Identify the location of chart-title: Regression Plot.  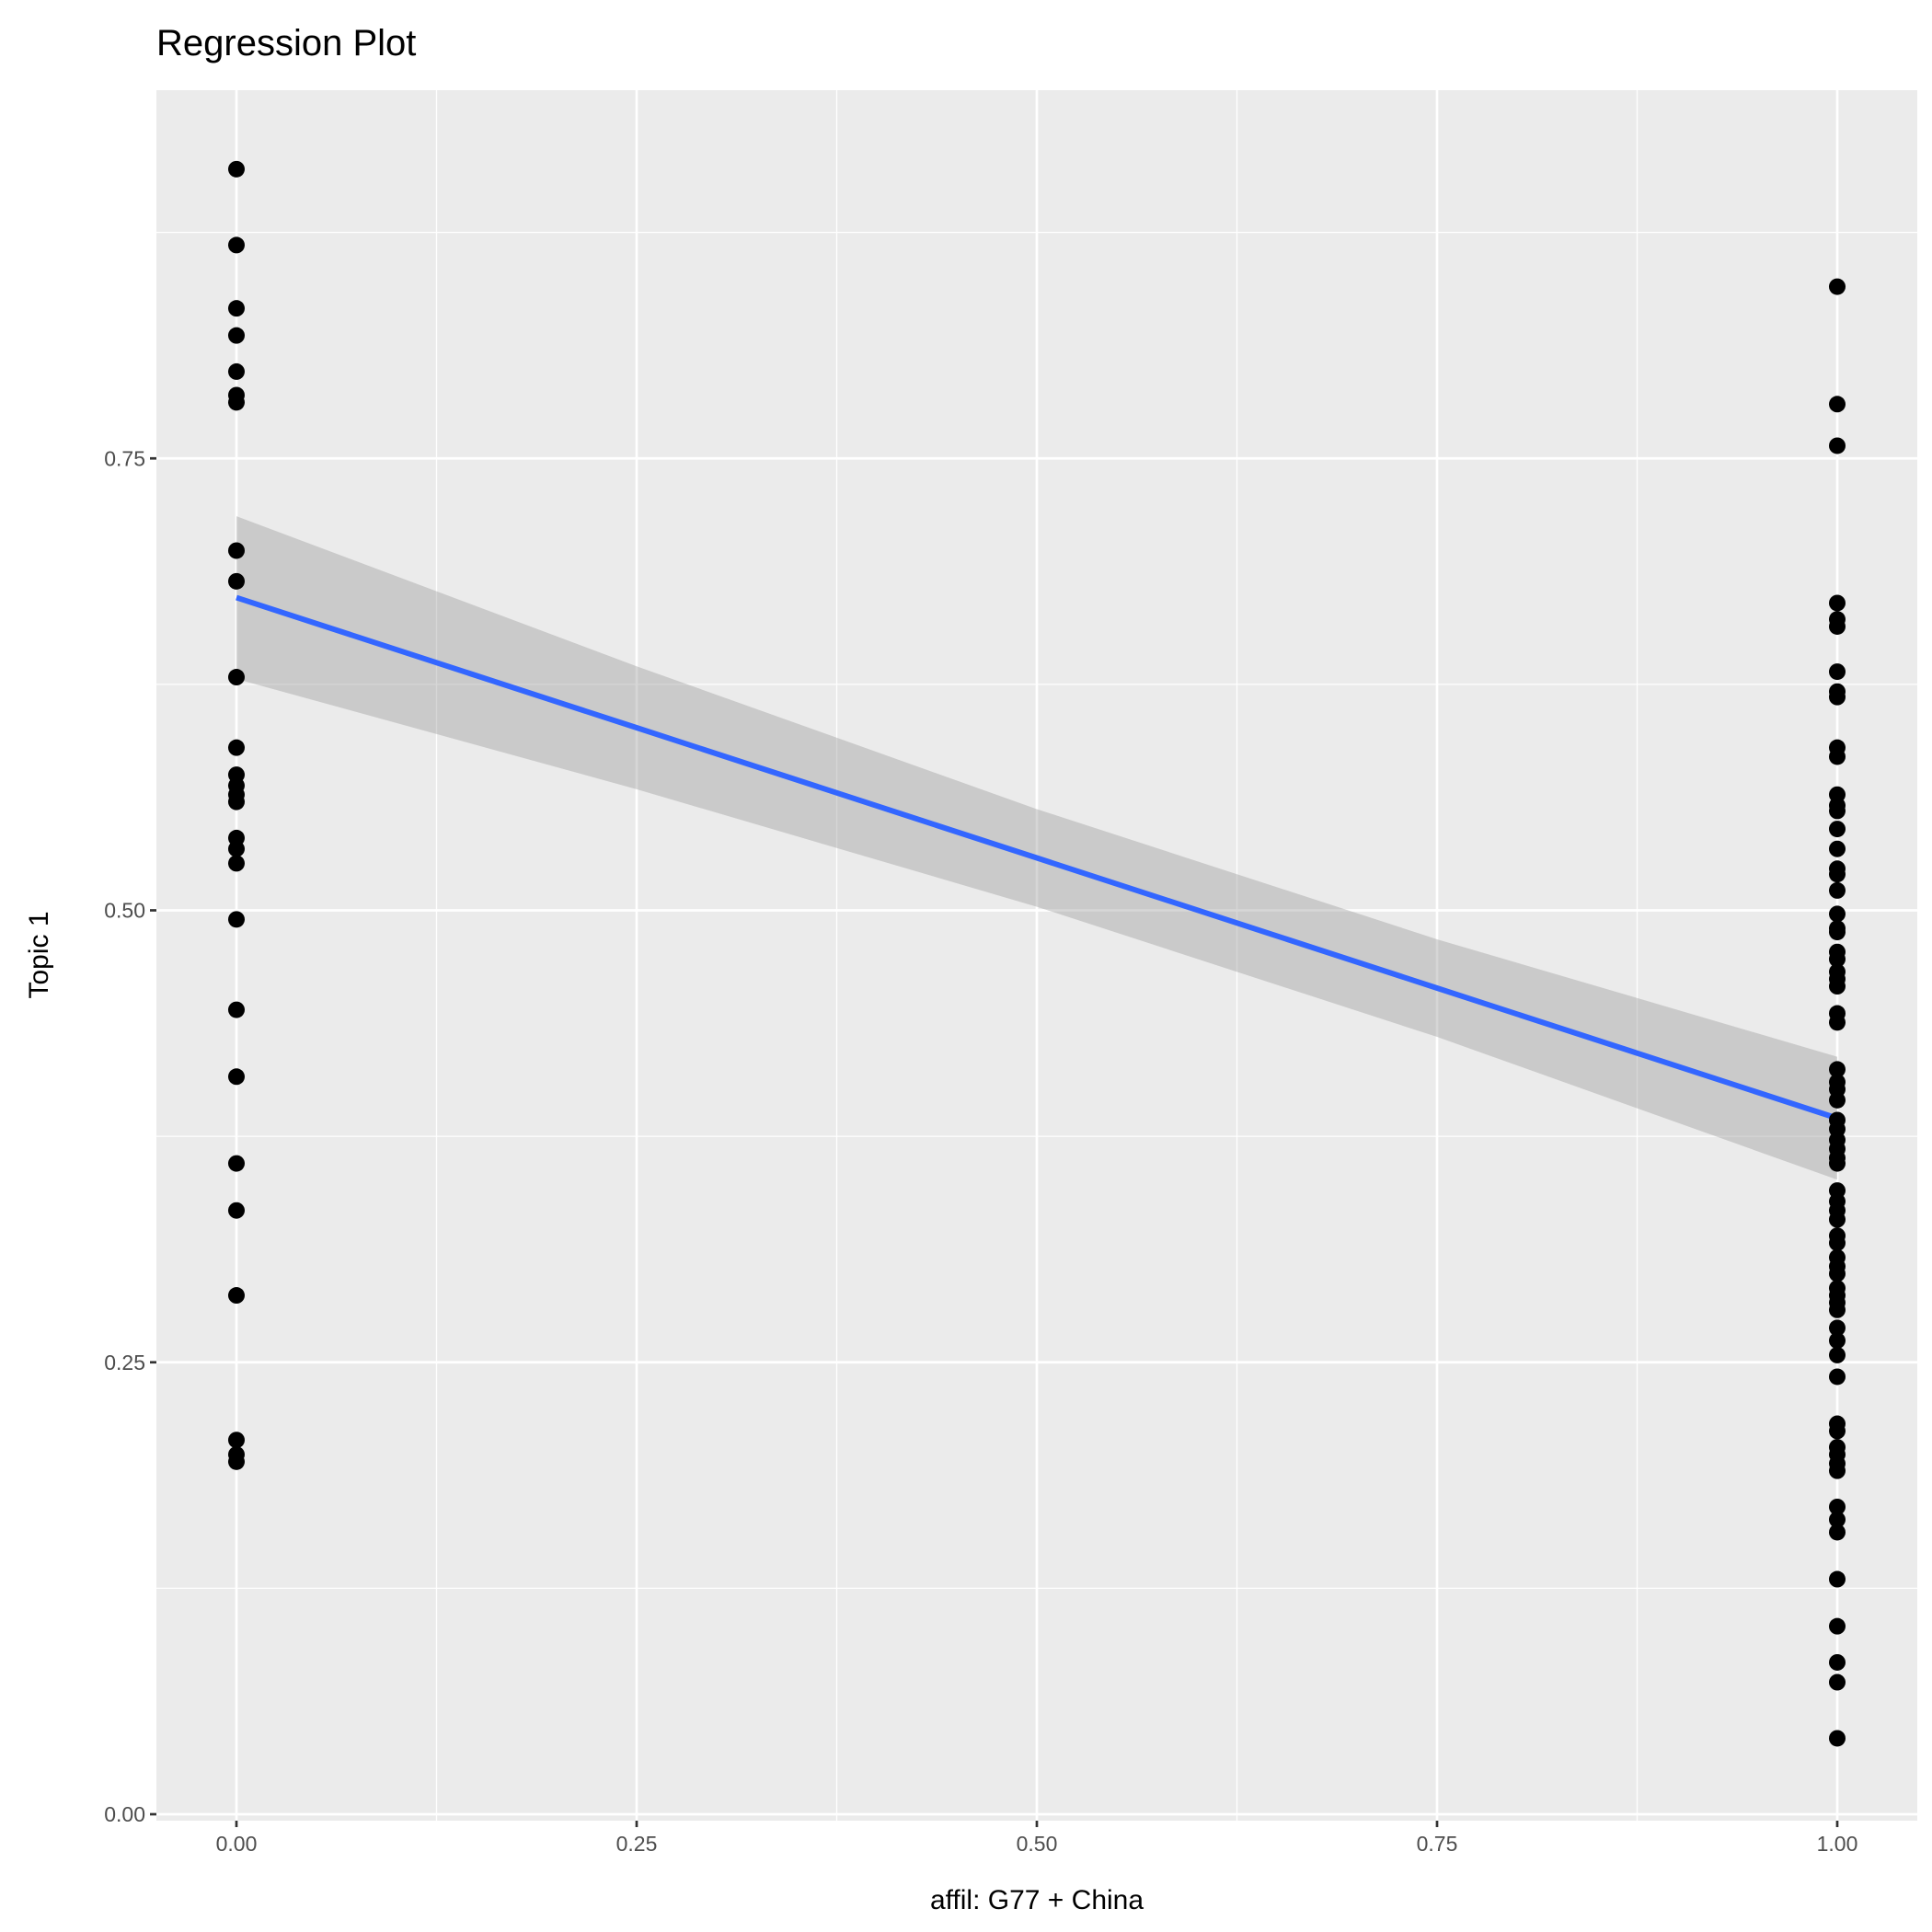
(286, 43).